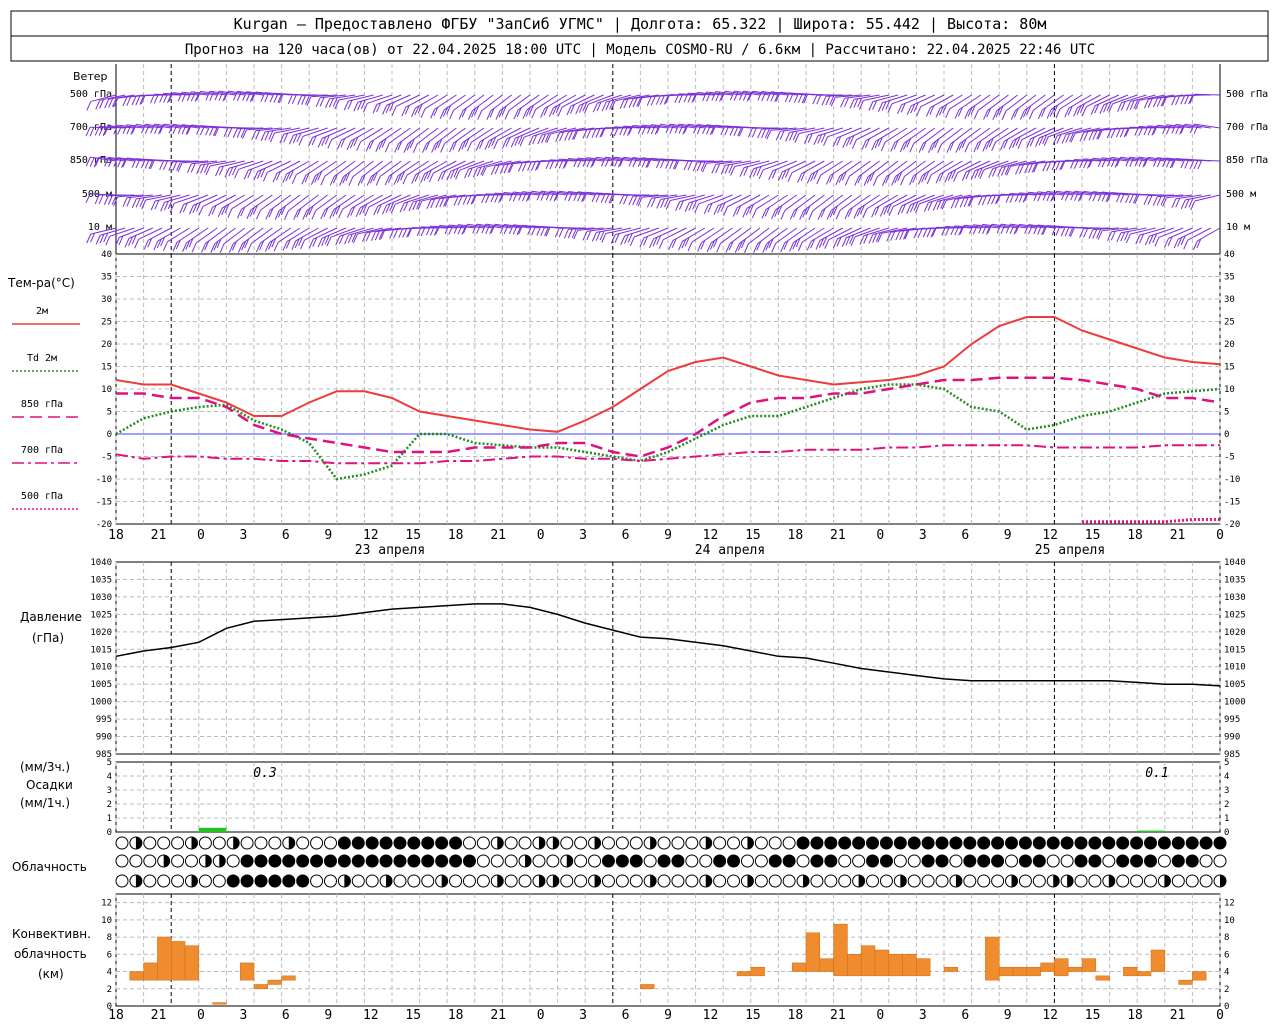 The image size is (1280, 1024). Describe the element at coordinates (101, 598) in the screenshot. I see `y-tick-left: 1030` at that location.